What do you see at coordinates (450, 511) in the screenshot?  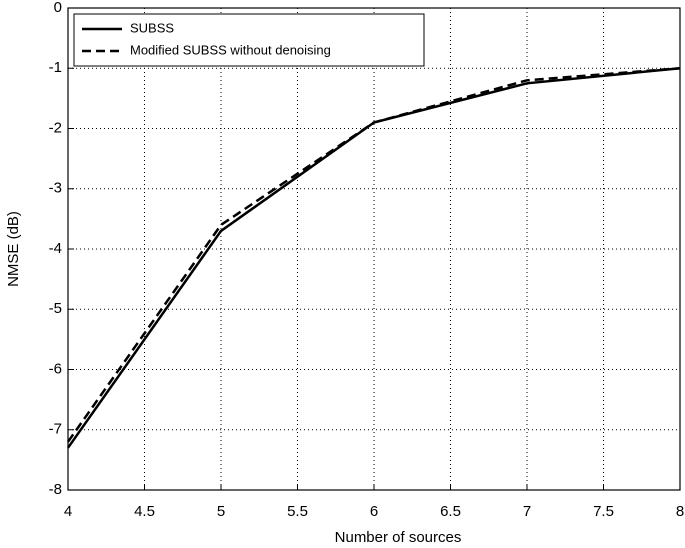 I see `x-tick-label: 6.5` at bounding box center [450, 511].